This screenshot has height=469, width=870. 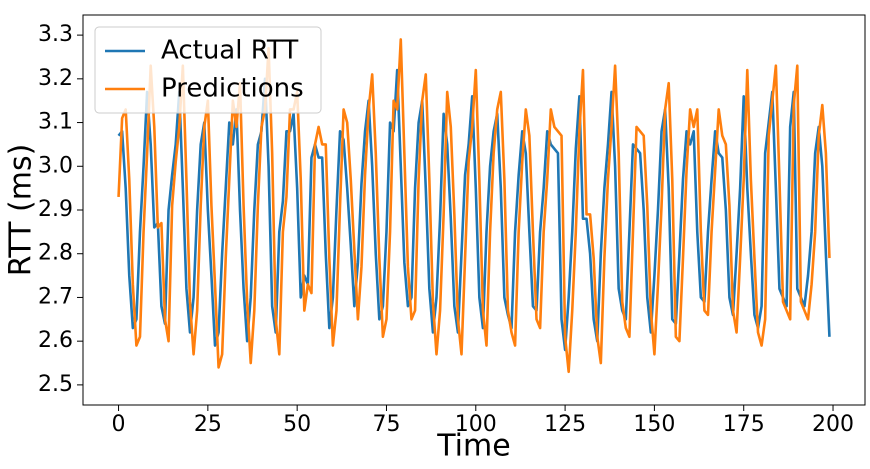 I want to click on y-tick-label: 3.0, so click(x=55, y=165).